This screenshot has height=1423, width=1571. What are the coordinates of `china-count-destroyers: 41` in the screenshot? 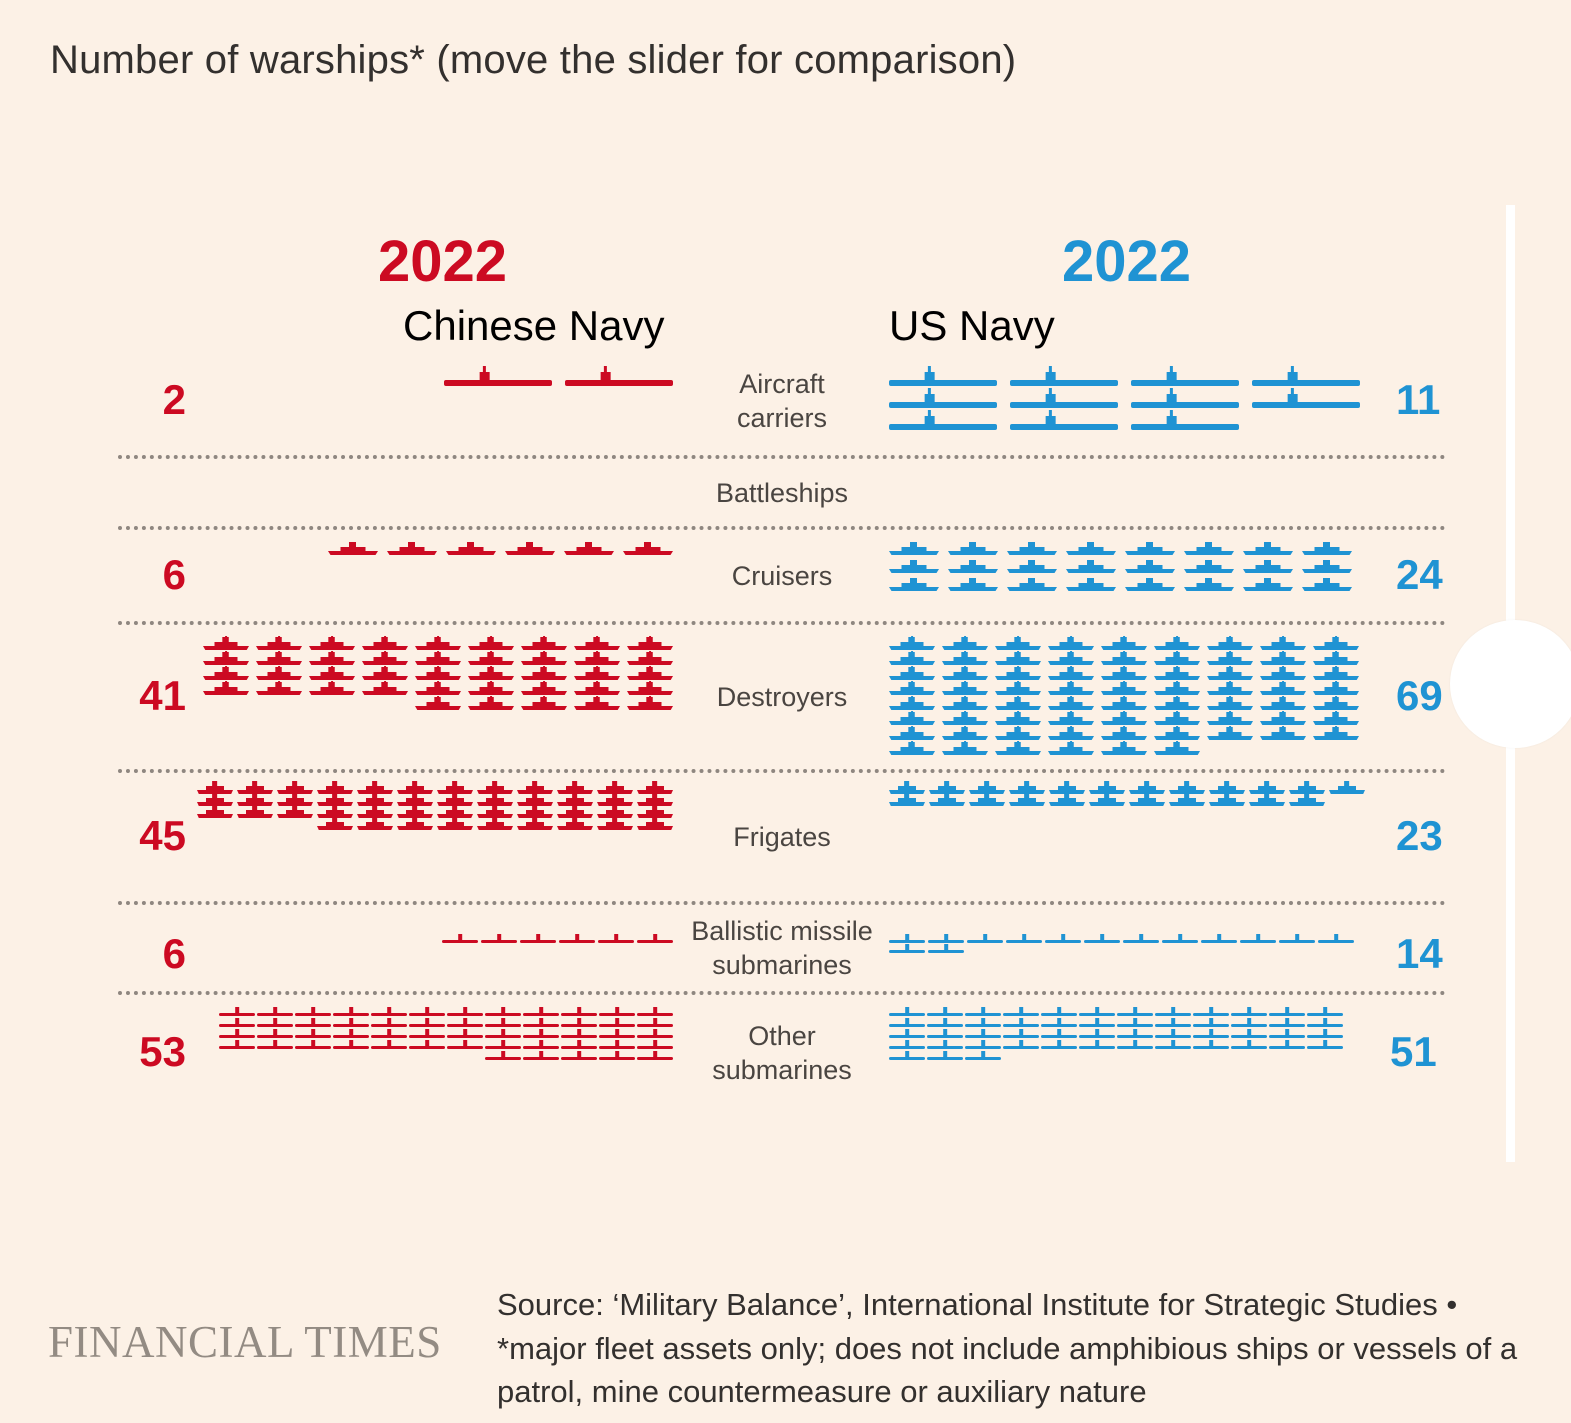 It's located at (162, 695).